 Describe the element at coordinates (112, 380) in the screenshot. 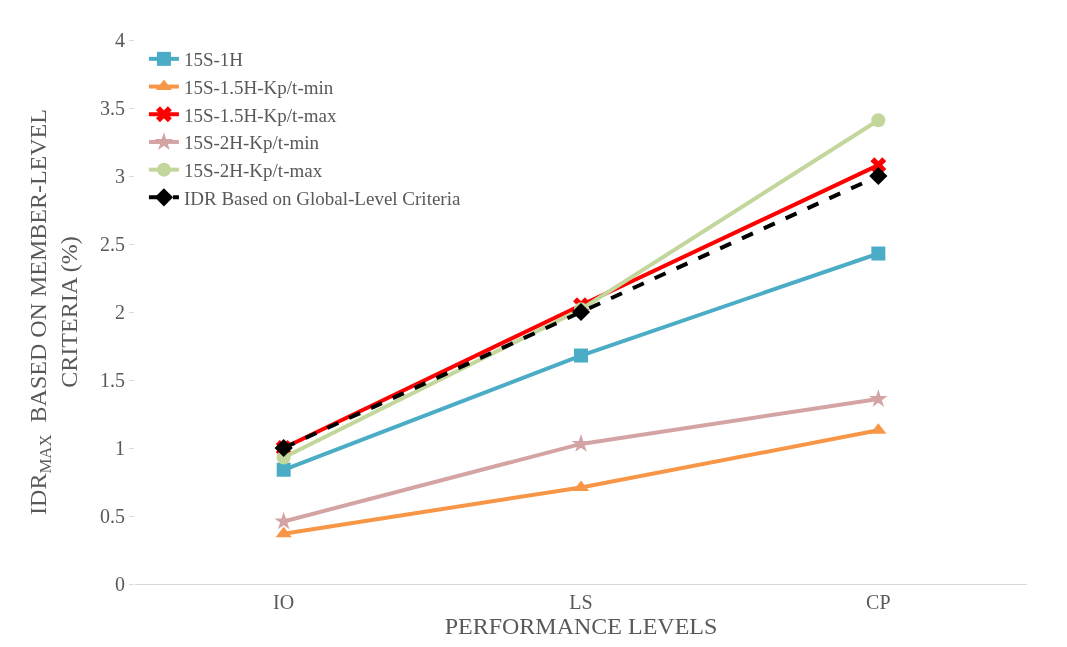

I see `y-tick-label: 1.5` at that location.